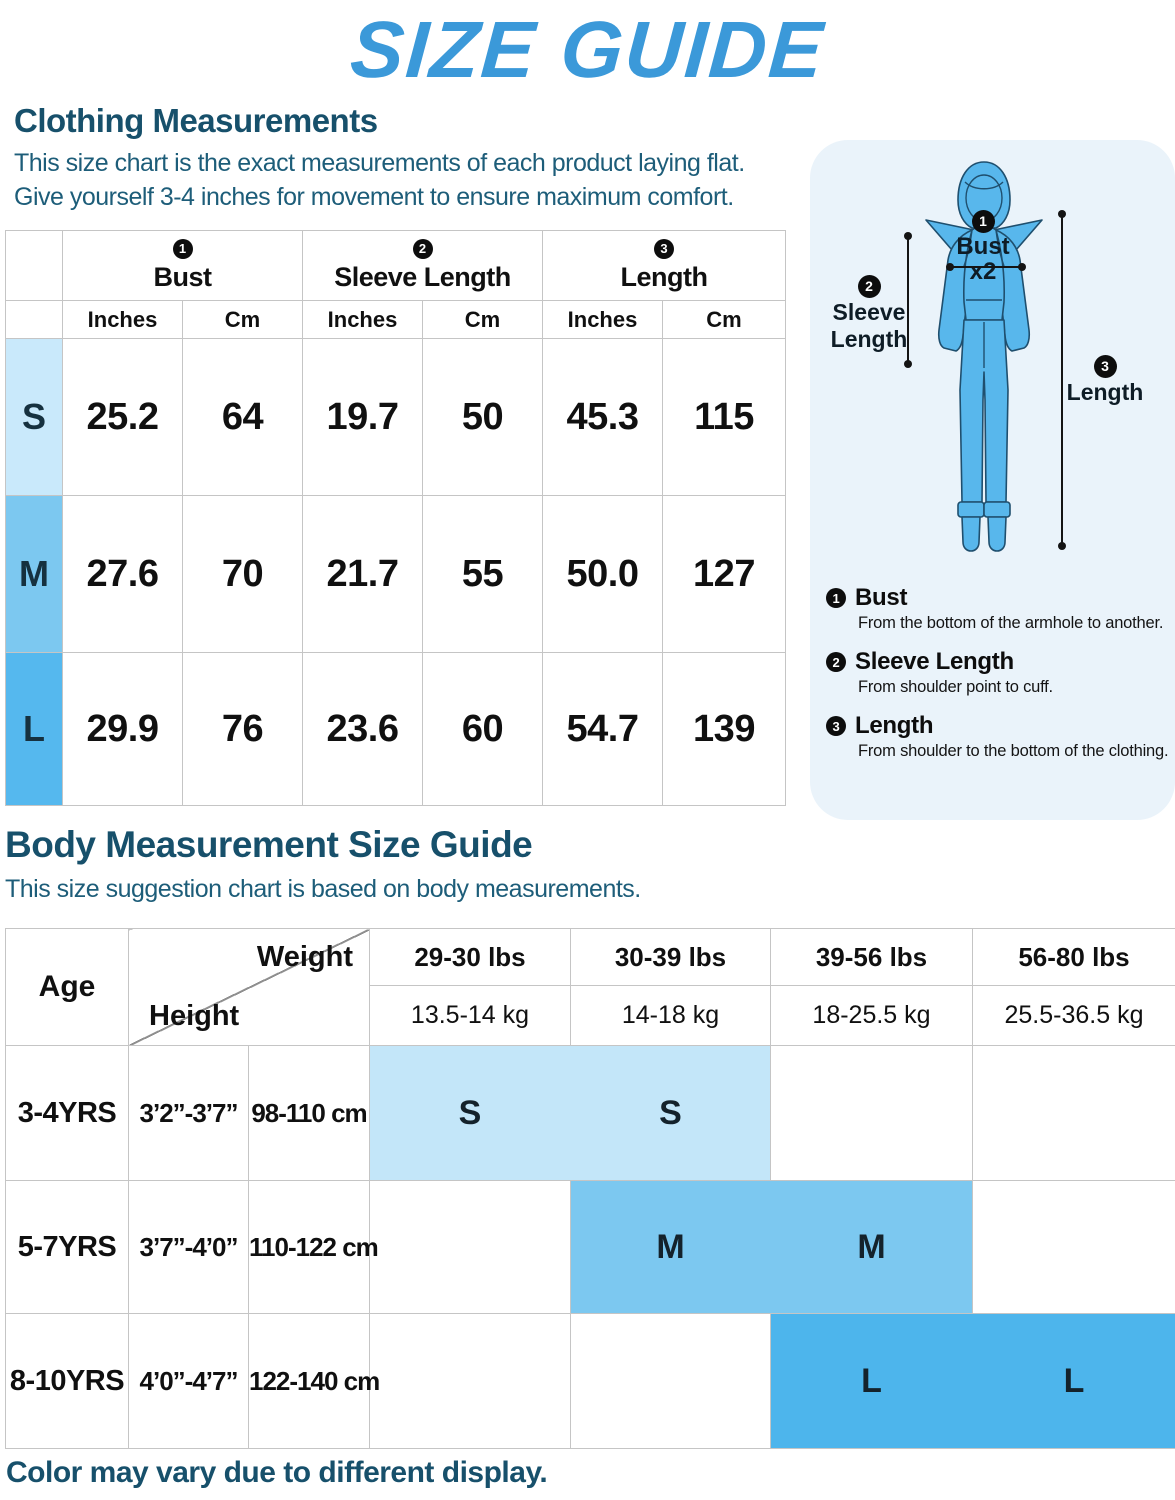 The width and height of the screenshot is (1175, 1500). I want to click on left-raglan-seam, so click(968, 248).